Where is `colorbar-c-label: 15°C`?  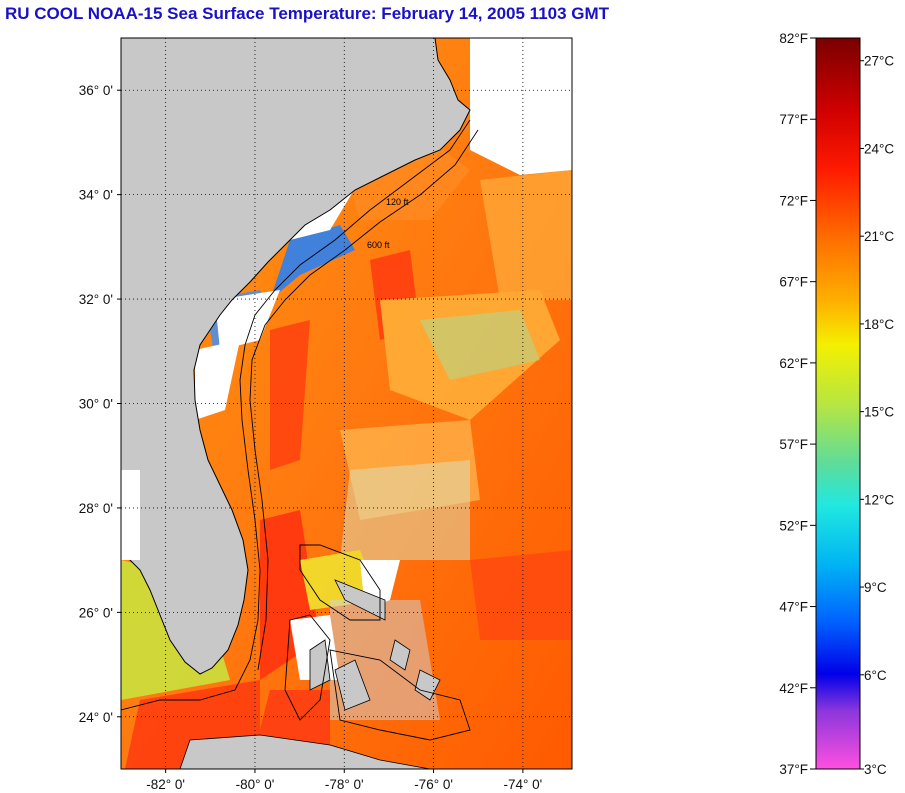 colorbar-c-label: 15°C is located at coordinates (879, 412).